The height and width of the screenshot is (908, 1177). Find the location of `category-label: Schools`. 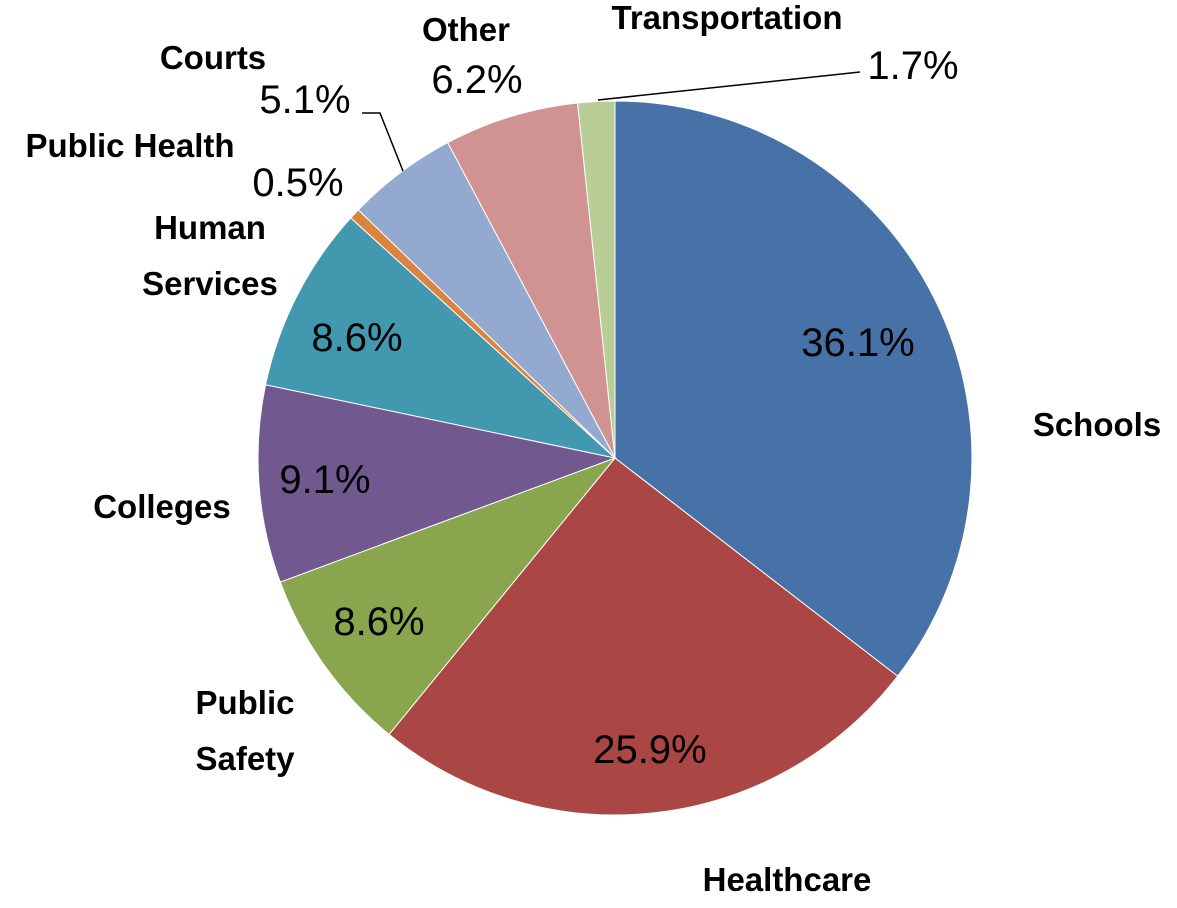

category-label: Schools is located at coordinates (1097, 424).